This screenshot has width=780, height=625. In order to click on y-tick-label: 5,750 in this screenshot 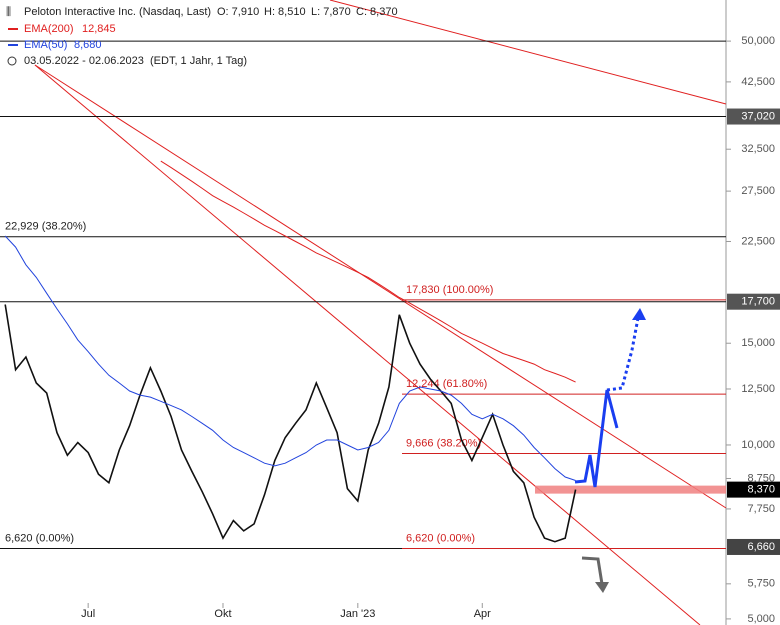, I will do `click(761, 584)`.